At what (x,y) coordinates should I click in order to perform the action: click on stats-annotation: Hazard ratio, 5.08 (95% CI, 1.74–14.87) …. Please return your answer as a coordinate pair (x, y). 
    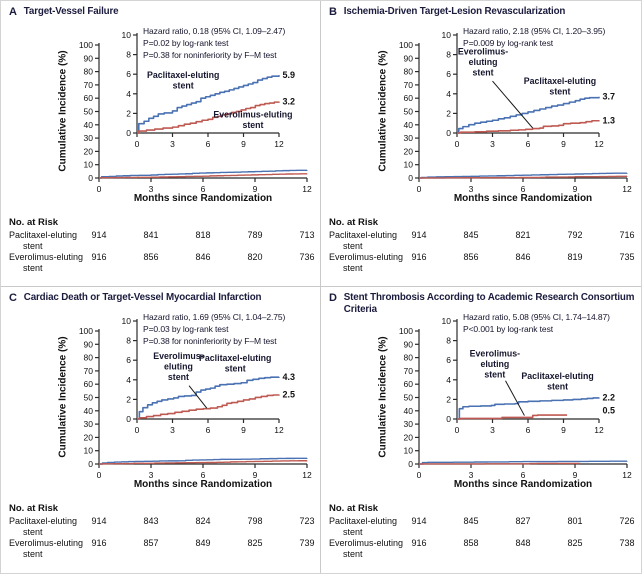
    Looking at the image, I should click on (536, 324).